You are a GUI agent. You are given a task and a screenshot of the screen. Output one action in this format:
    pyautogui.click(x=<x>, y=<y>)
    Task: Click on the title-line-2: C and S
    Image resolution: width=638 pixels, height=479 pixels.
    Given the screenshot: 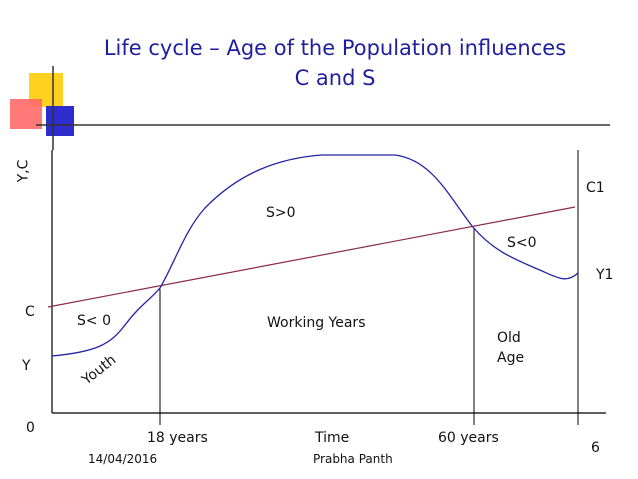 What is the action you would take?
    pyautogui.click(x=335, y=78)
    